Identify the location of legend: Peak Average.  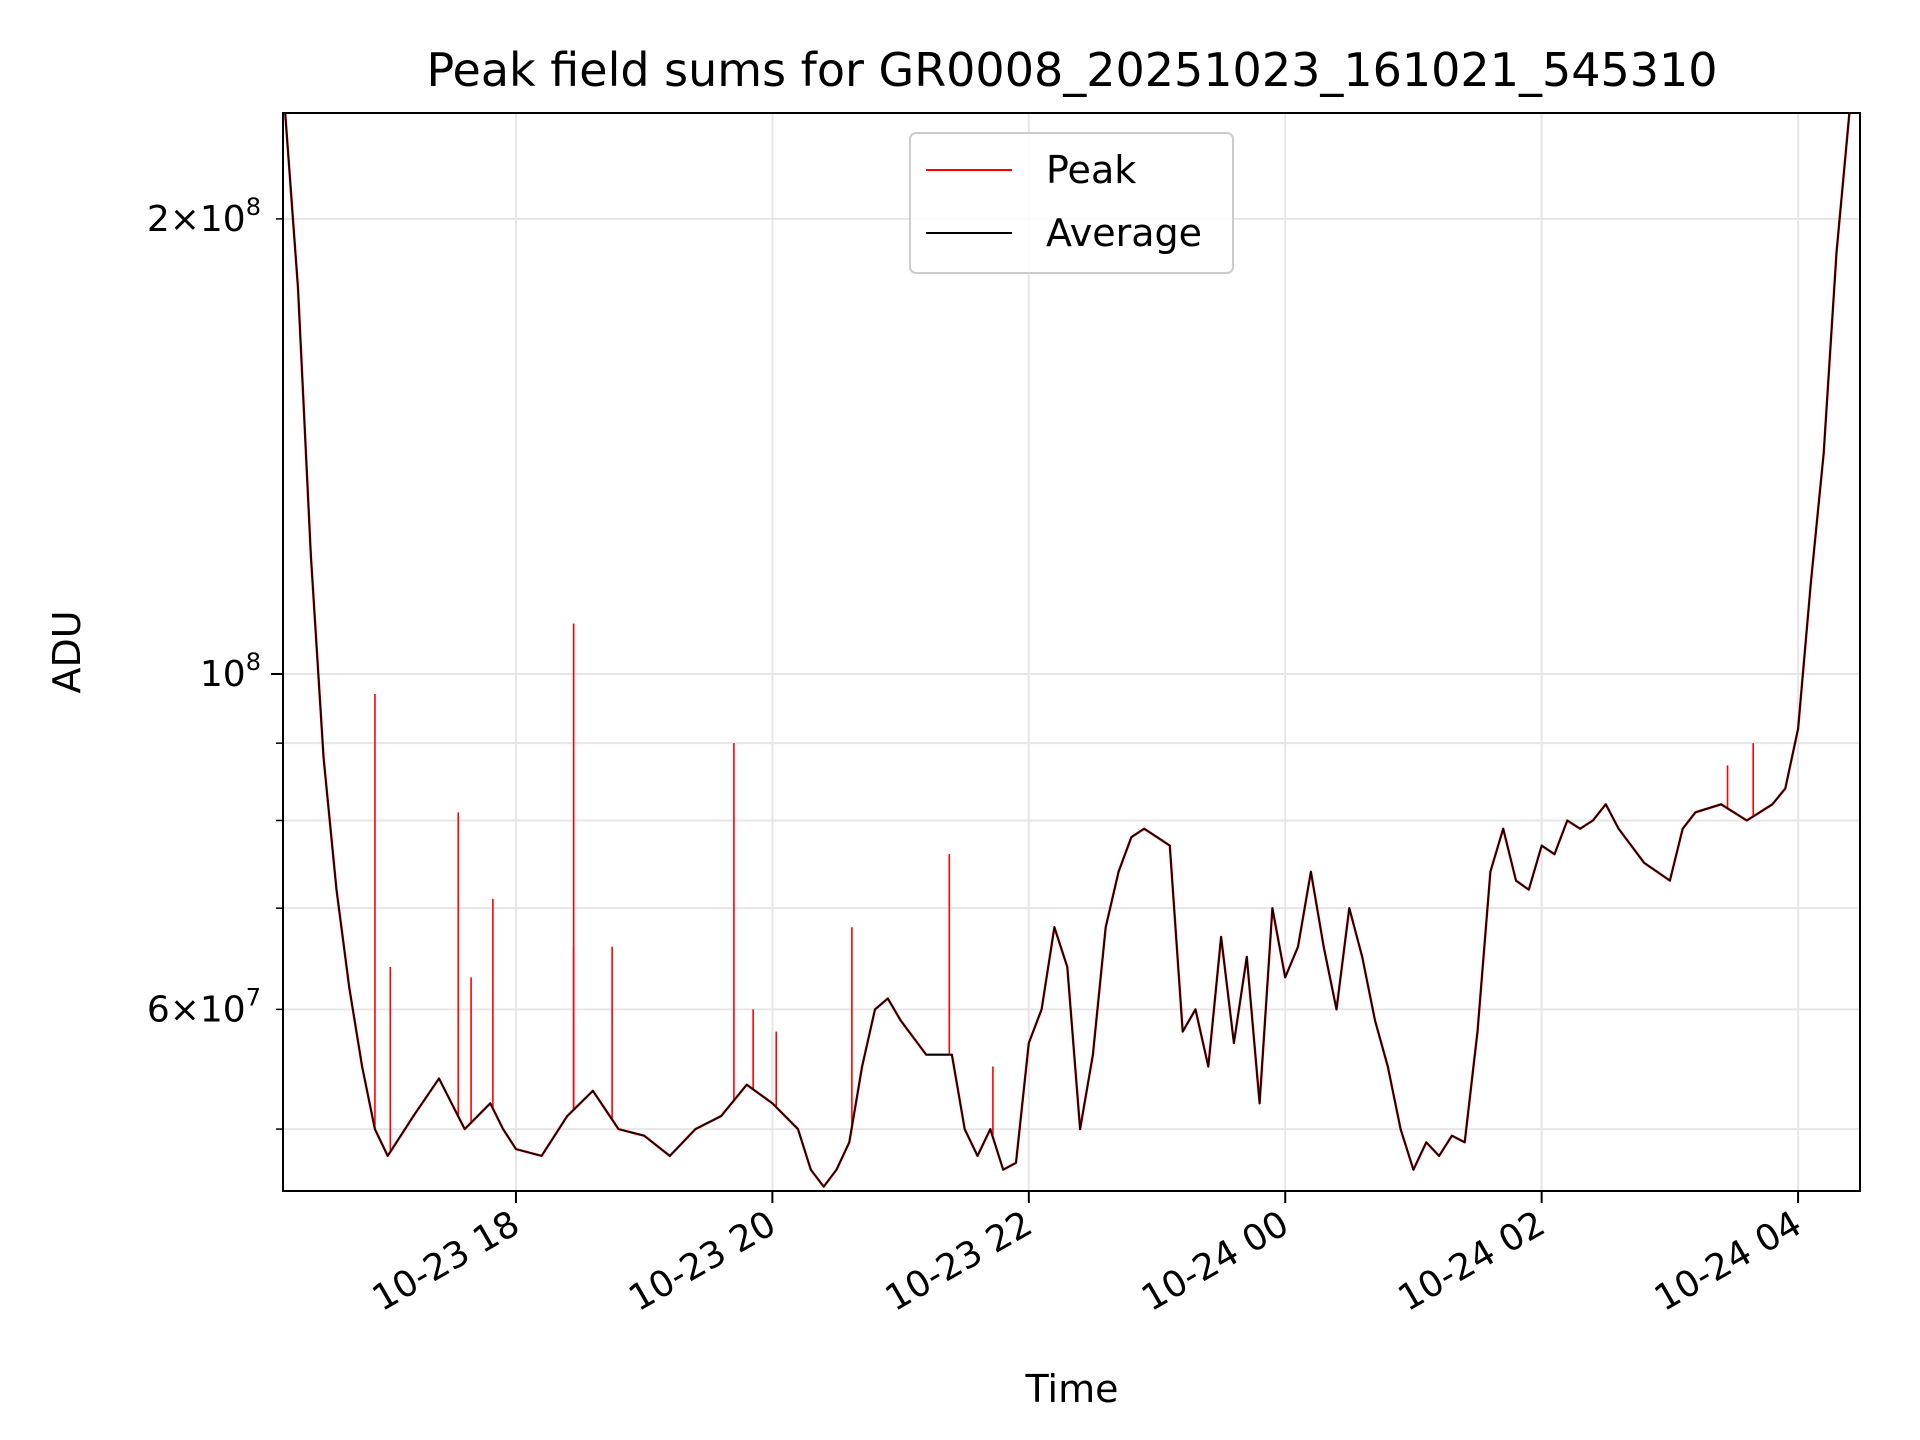
(1071, 203).